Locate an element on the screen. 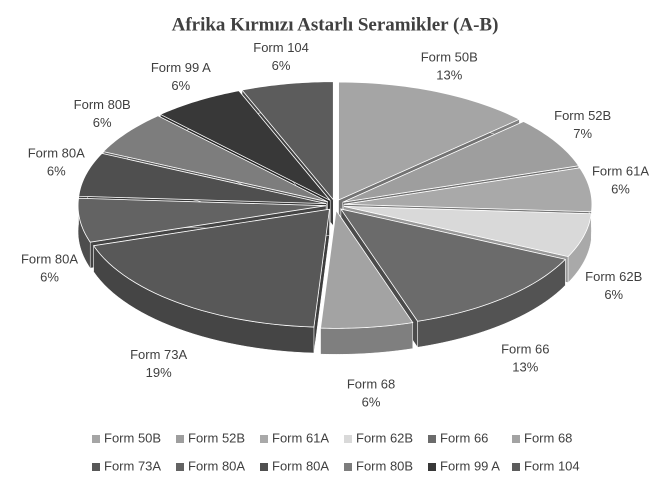 The image size is (656, 484). legend-label: Form 99 A is located at coordinates (470, 465).